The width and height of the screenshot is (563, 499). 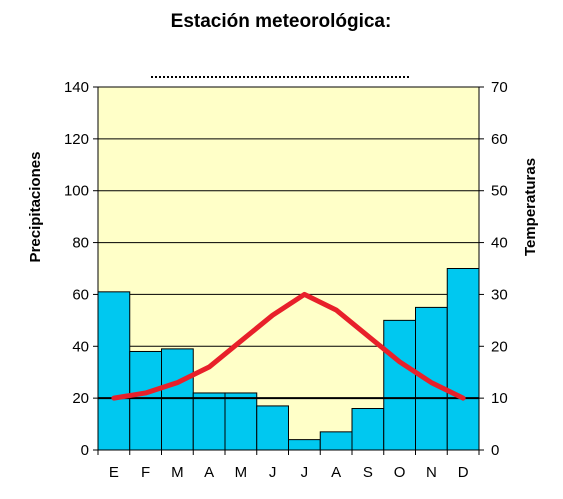 I want to click on y-tick-label-right: 50, so click(x=499, y=191).